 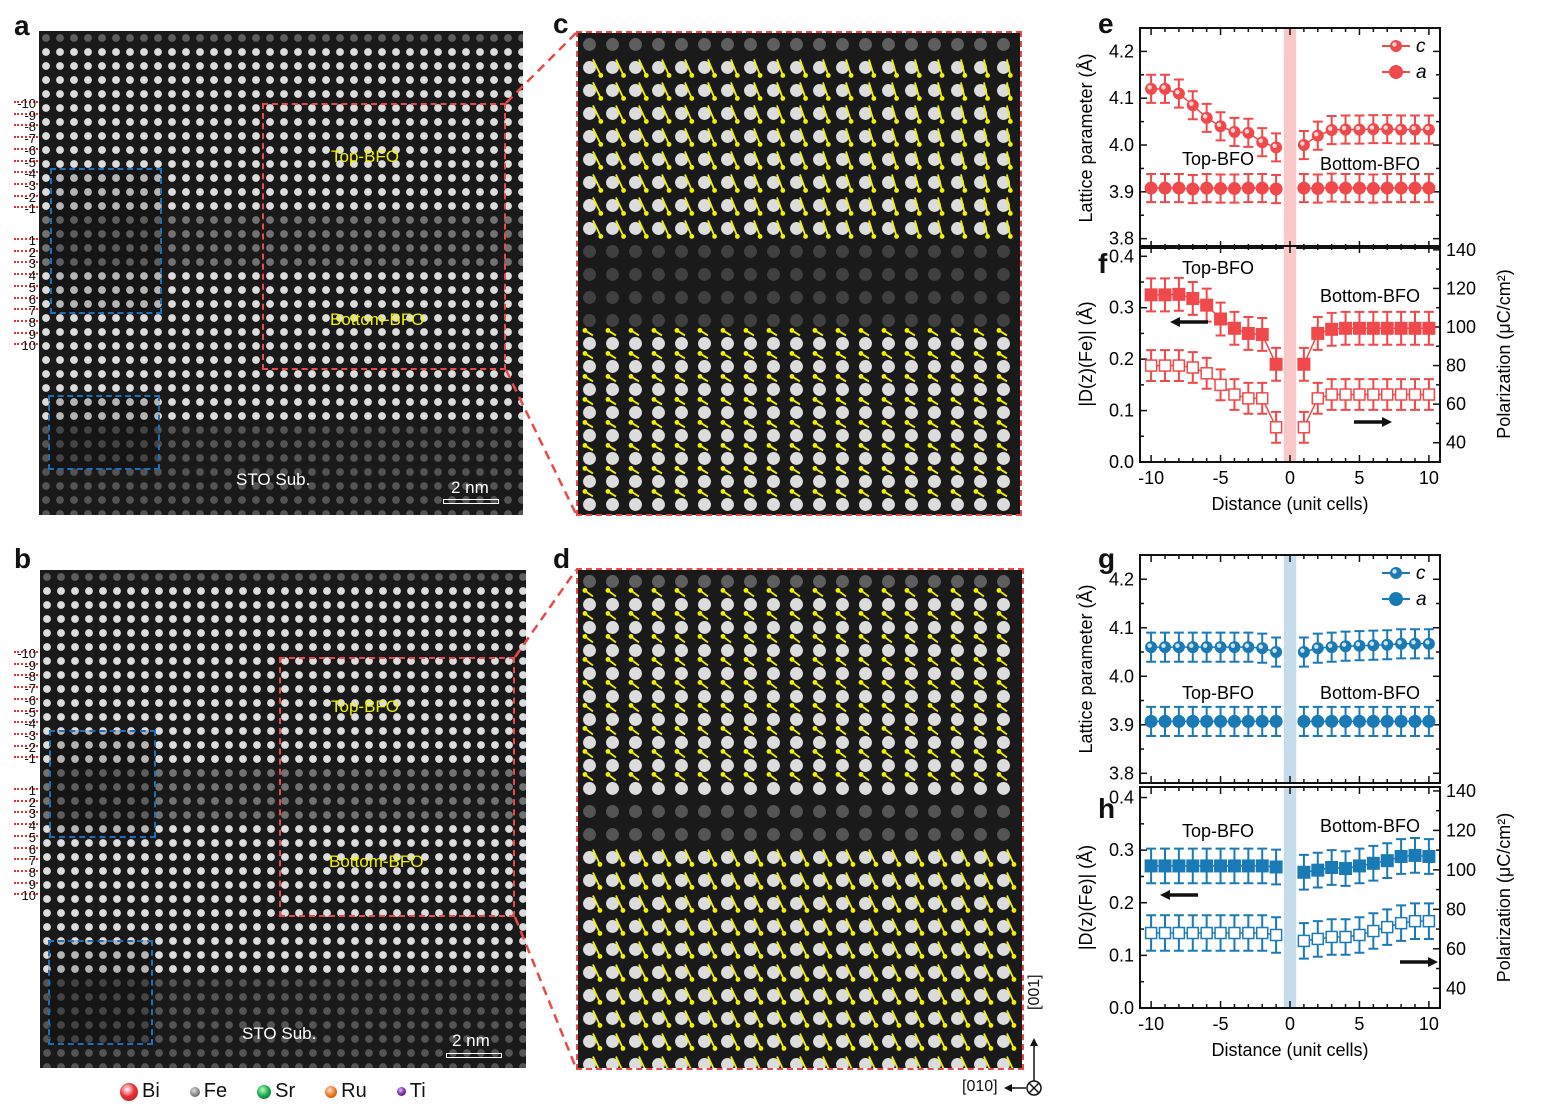 I want to click on series-line-a, so click(x=1366, y=188).